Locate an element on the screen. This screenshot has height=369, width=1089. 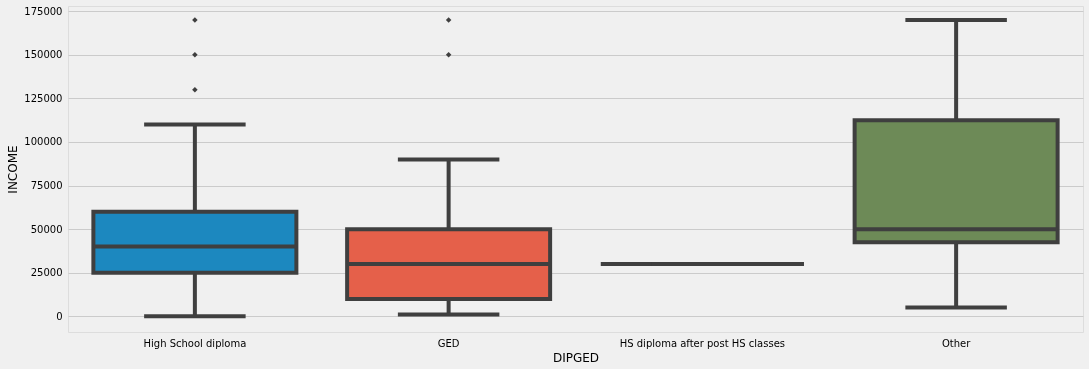
y-tick-label: 125000 is located at coordinates (43, 98).